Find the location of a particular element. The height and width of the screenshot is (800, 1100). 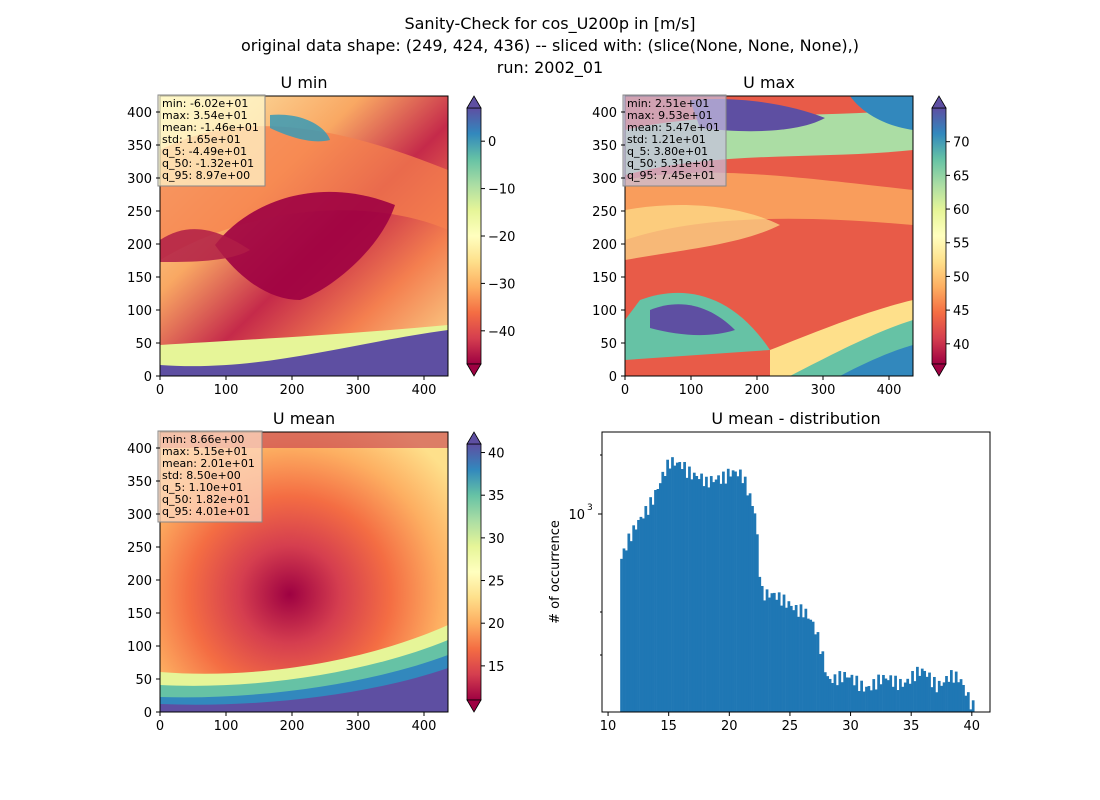

colorbar-tick-label: 55 is located at coordinates (961, 244).